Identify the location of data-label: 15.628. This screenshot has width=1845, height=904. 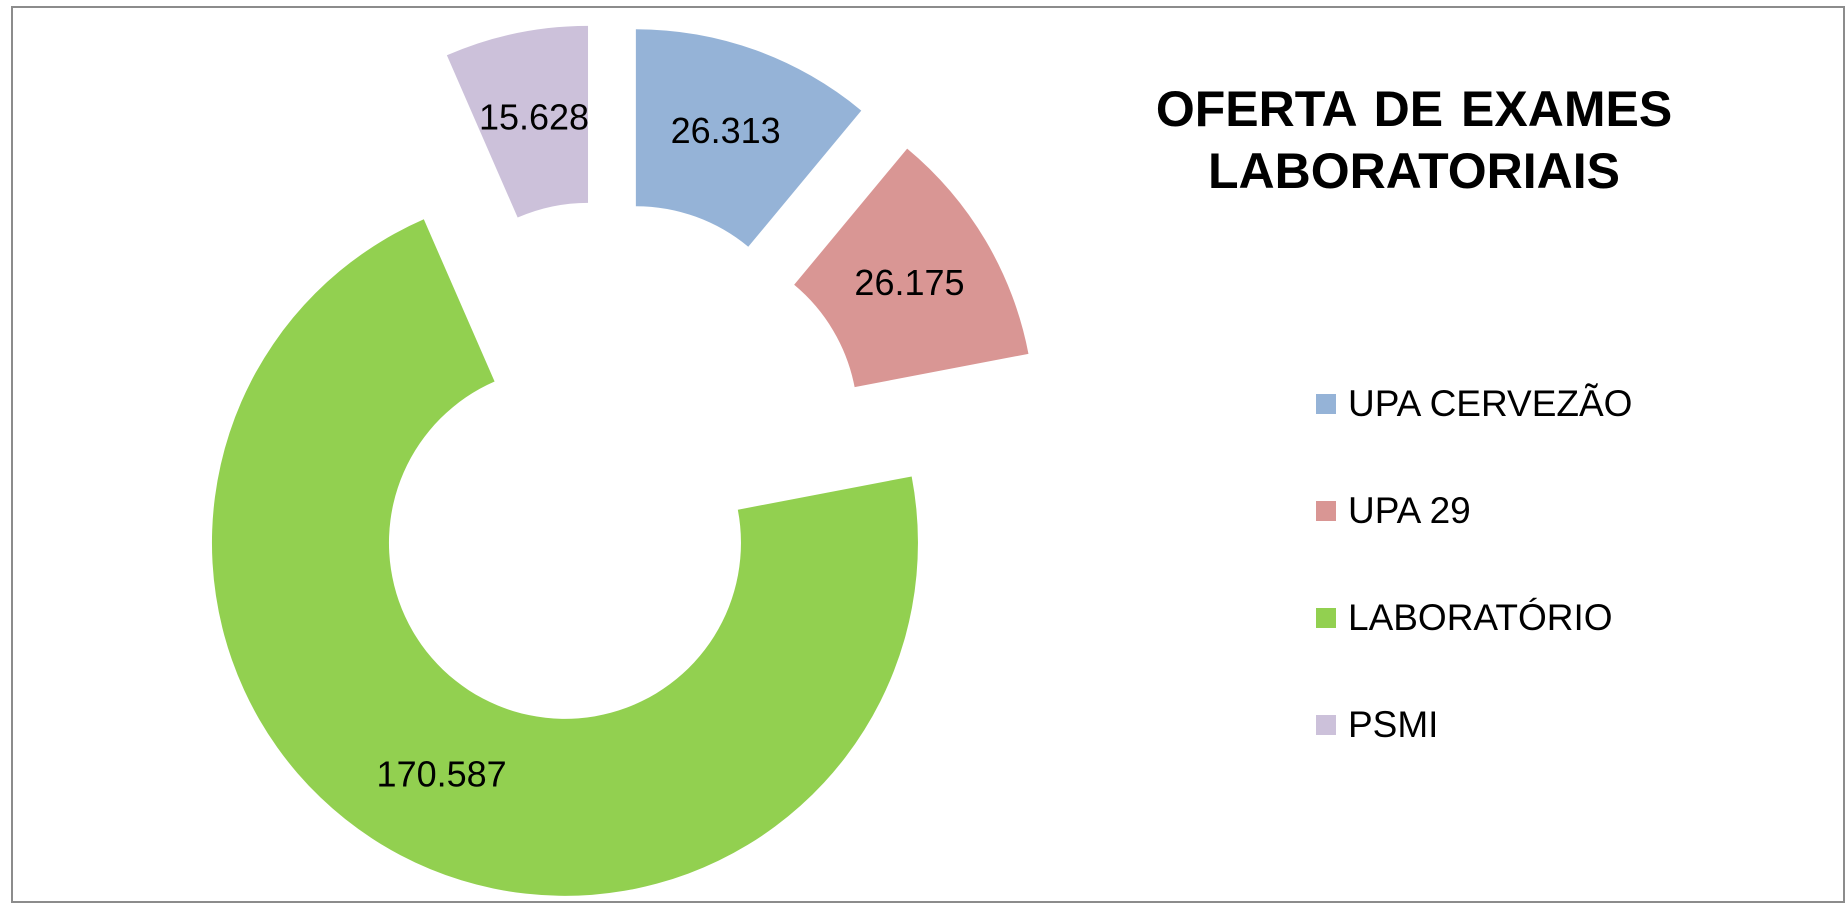
(534, 116).